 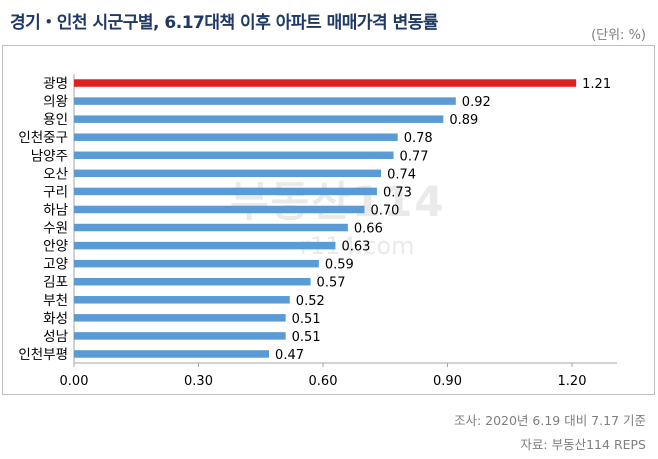 I want to click on value-label-6: 0.73, so click(x=397, y=192).